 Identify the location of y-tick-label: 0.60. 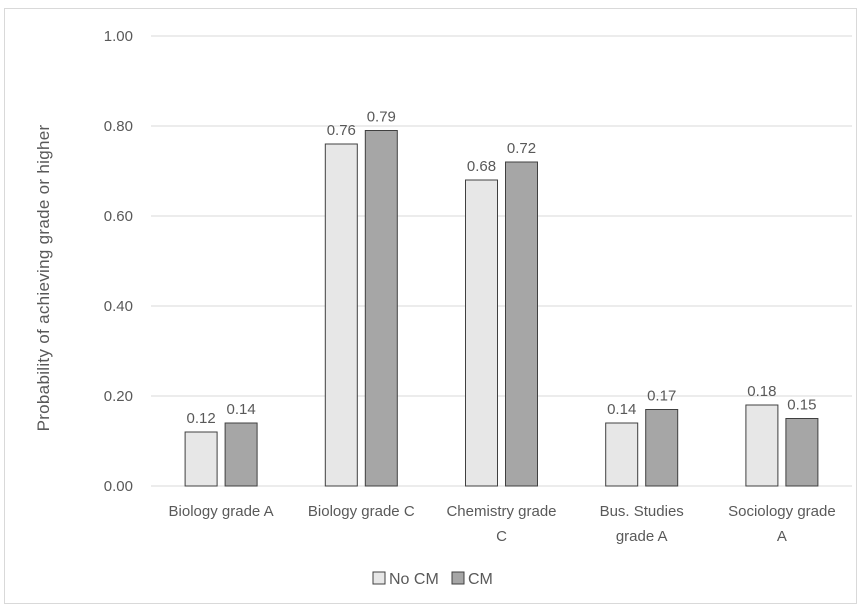
(118, 216).